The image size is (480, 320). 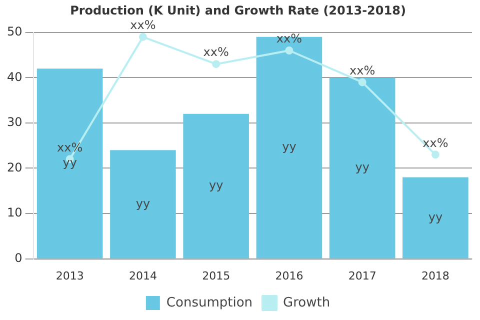 I want to click on x-tick-label: 2014, so click(x=142, y=275).